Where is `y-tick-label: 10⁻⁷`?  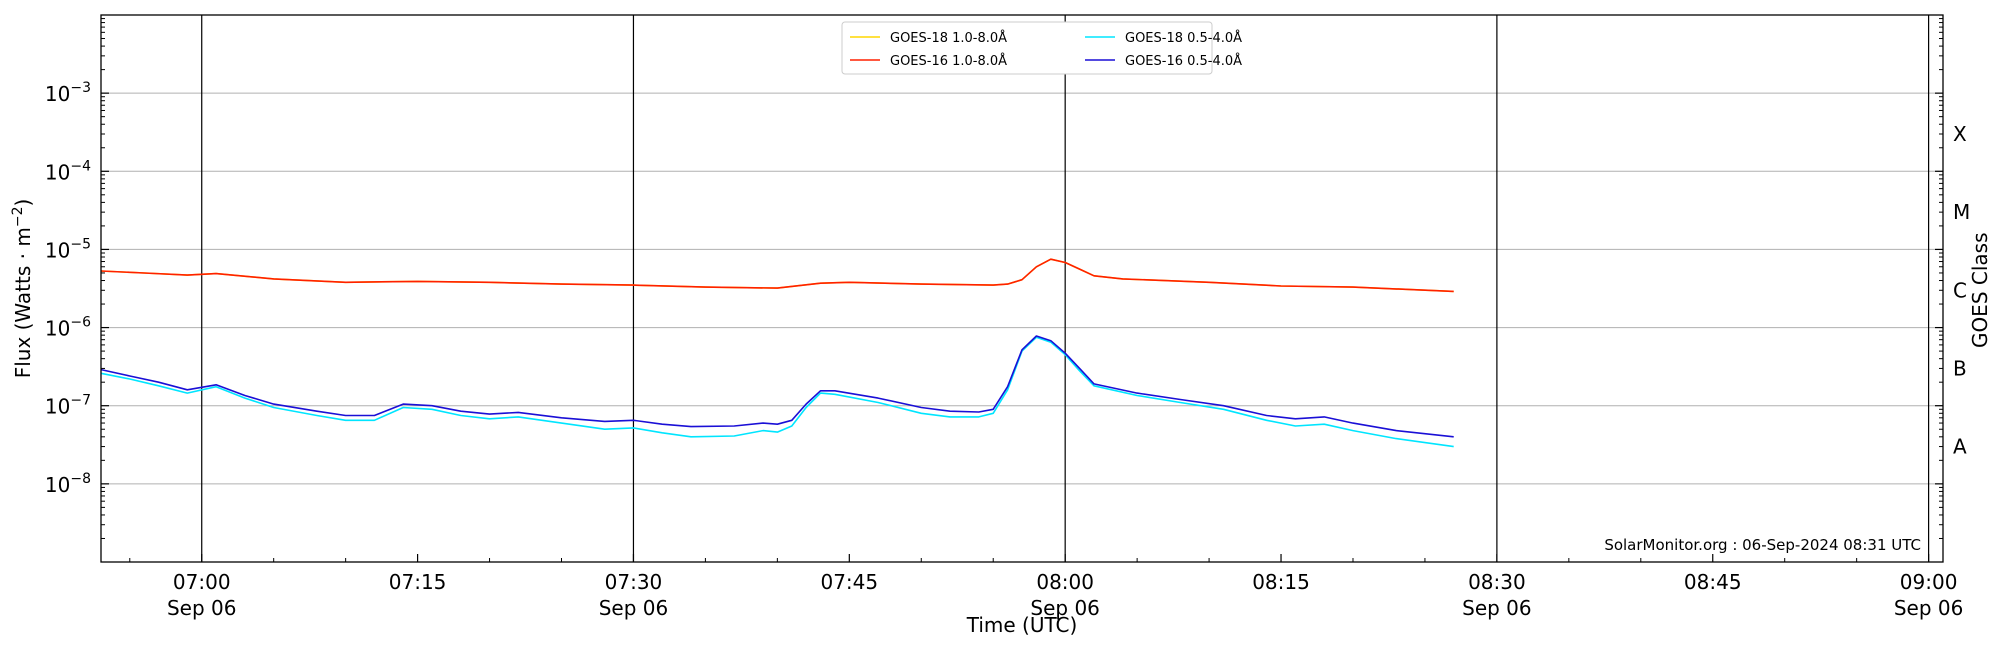
y-tick-label: 10⁻⁷ is located at coordinates (68, 406).